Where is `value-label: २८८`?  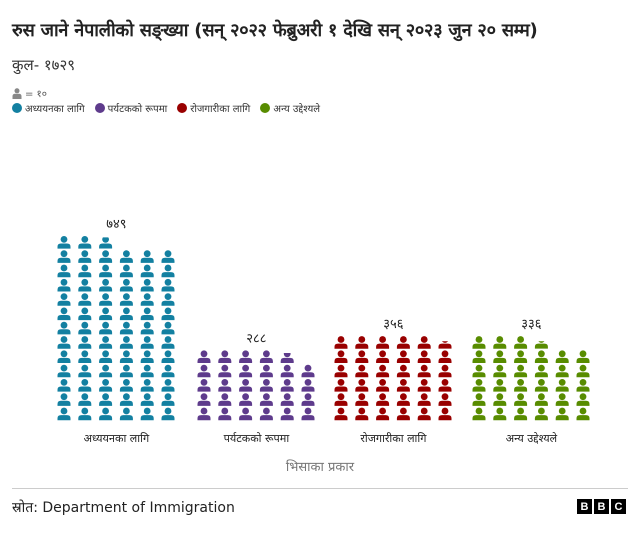
value-label: २८८ is located at coordinates (256, 339).